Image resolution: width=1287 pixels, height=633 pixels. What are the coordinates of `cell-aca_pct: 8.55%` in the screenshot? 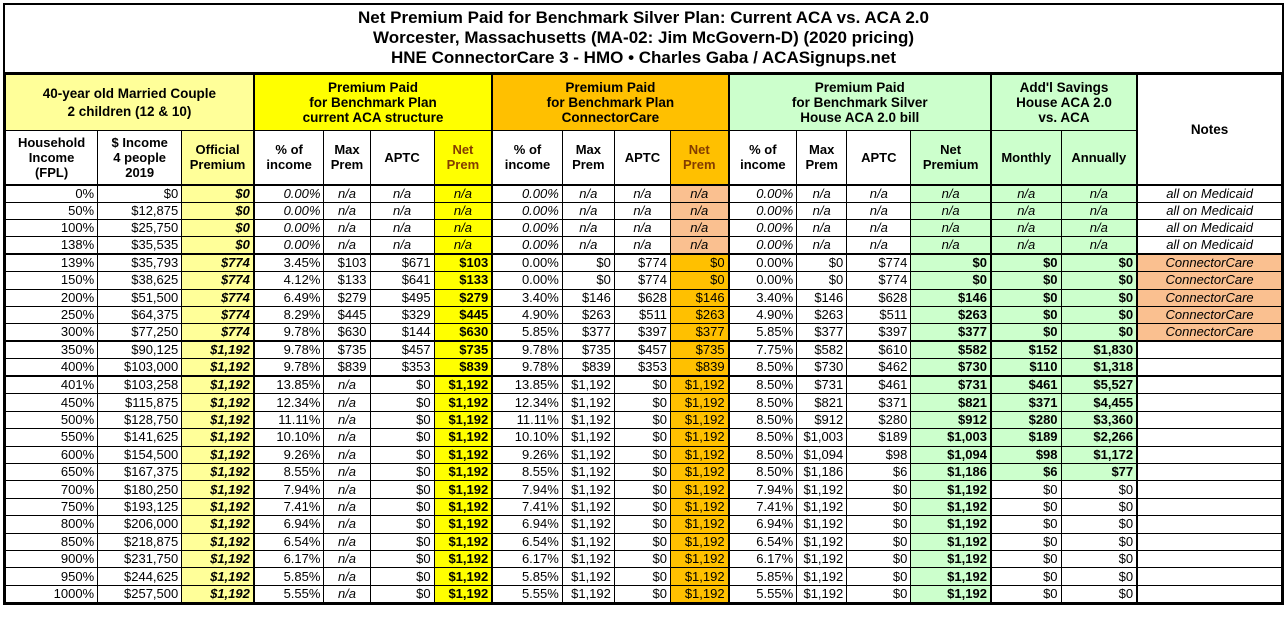 It's located at (288, 472).